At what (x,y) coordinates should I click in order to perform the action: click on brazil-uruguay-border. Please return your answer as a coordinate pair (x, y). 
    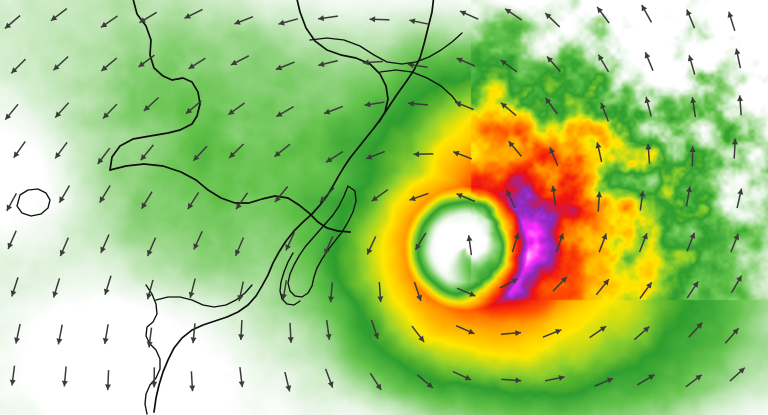
    Looking at the image, I should click on (230, 198).